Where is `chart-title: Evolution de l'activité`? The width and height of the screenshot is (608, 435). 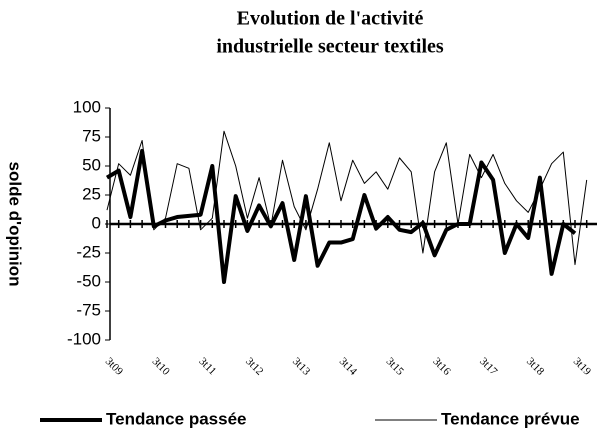
chart-title: Evolution de l'activité is located at coordinates (330, 19).